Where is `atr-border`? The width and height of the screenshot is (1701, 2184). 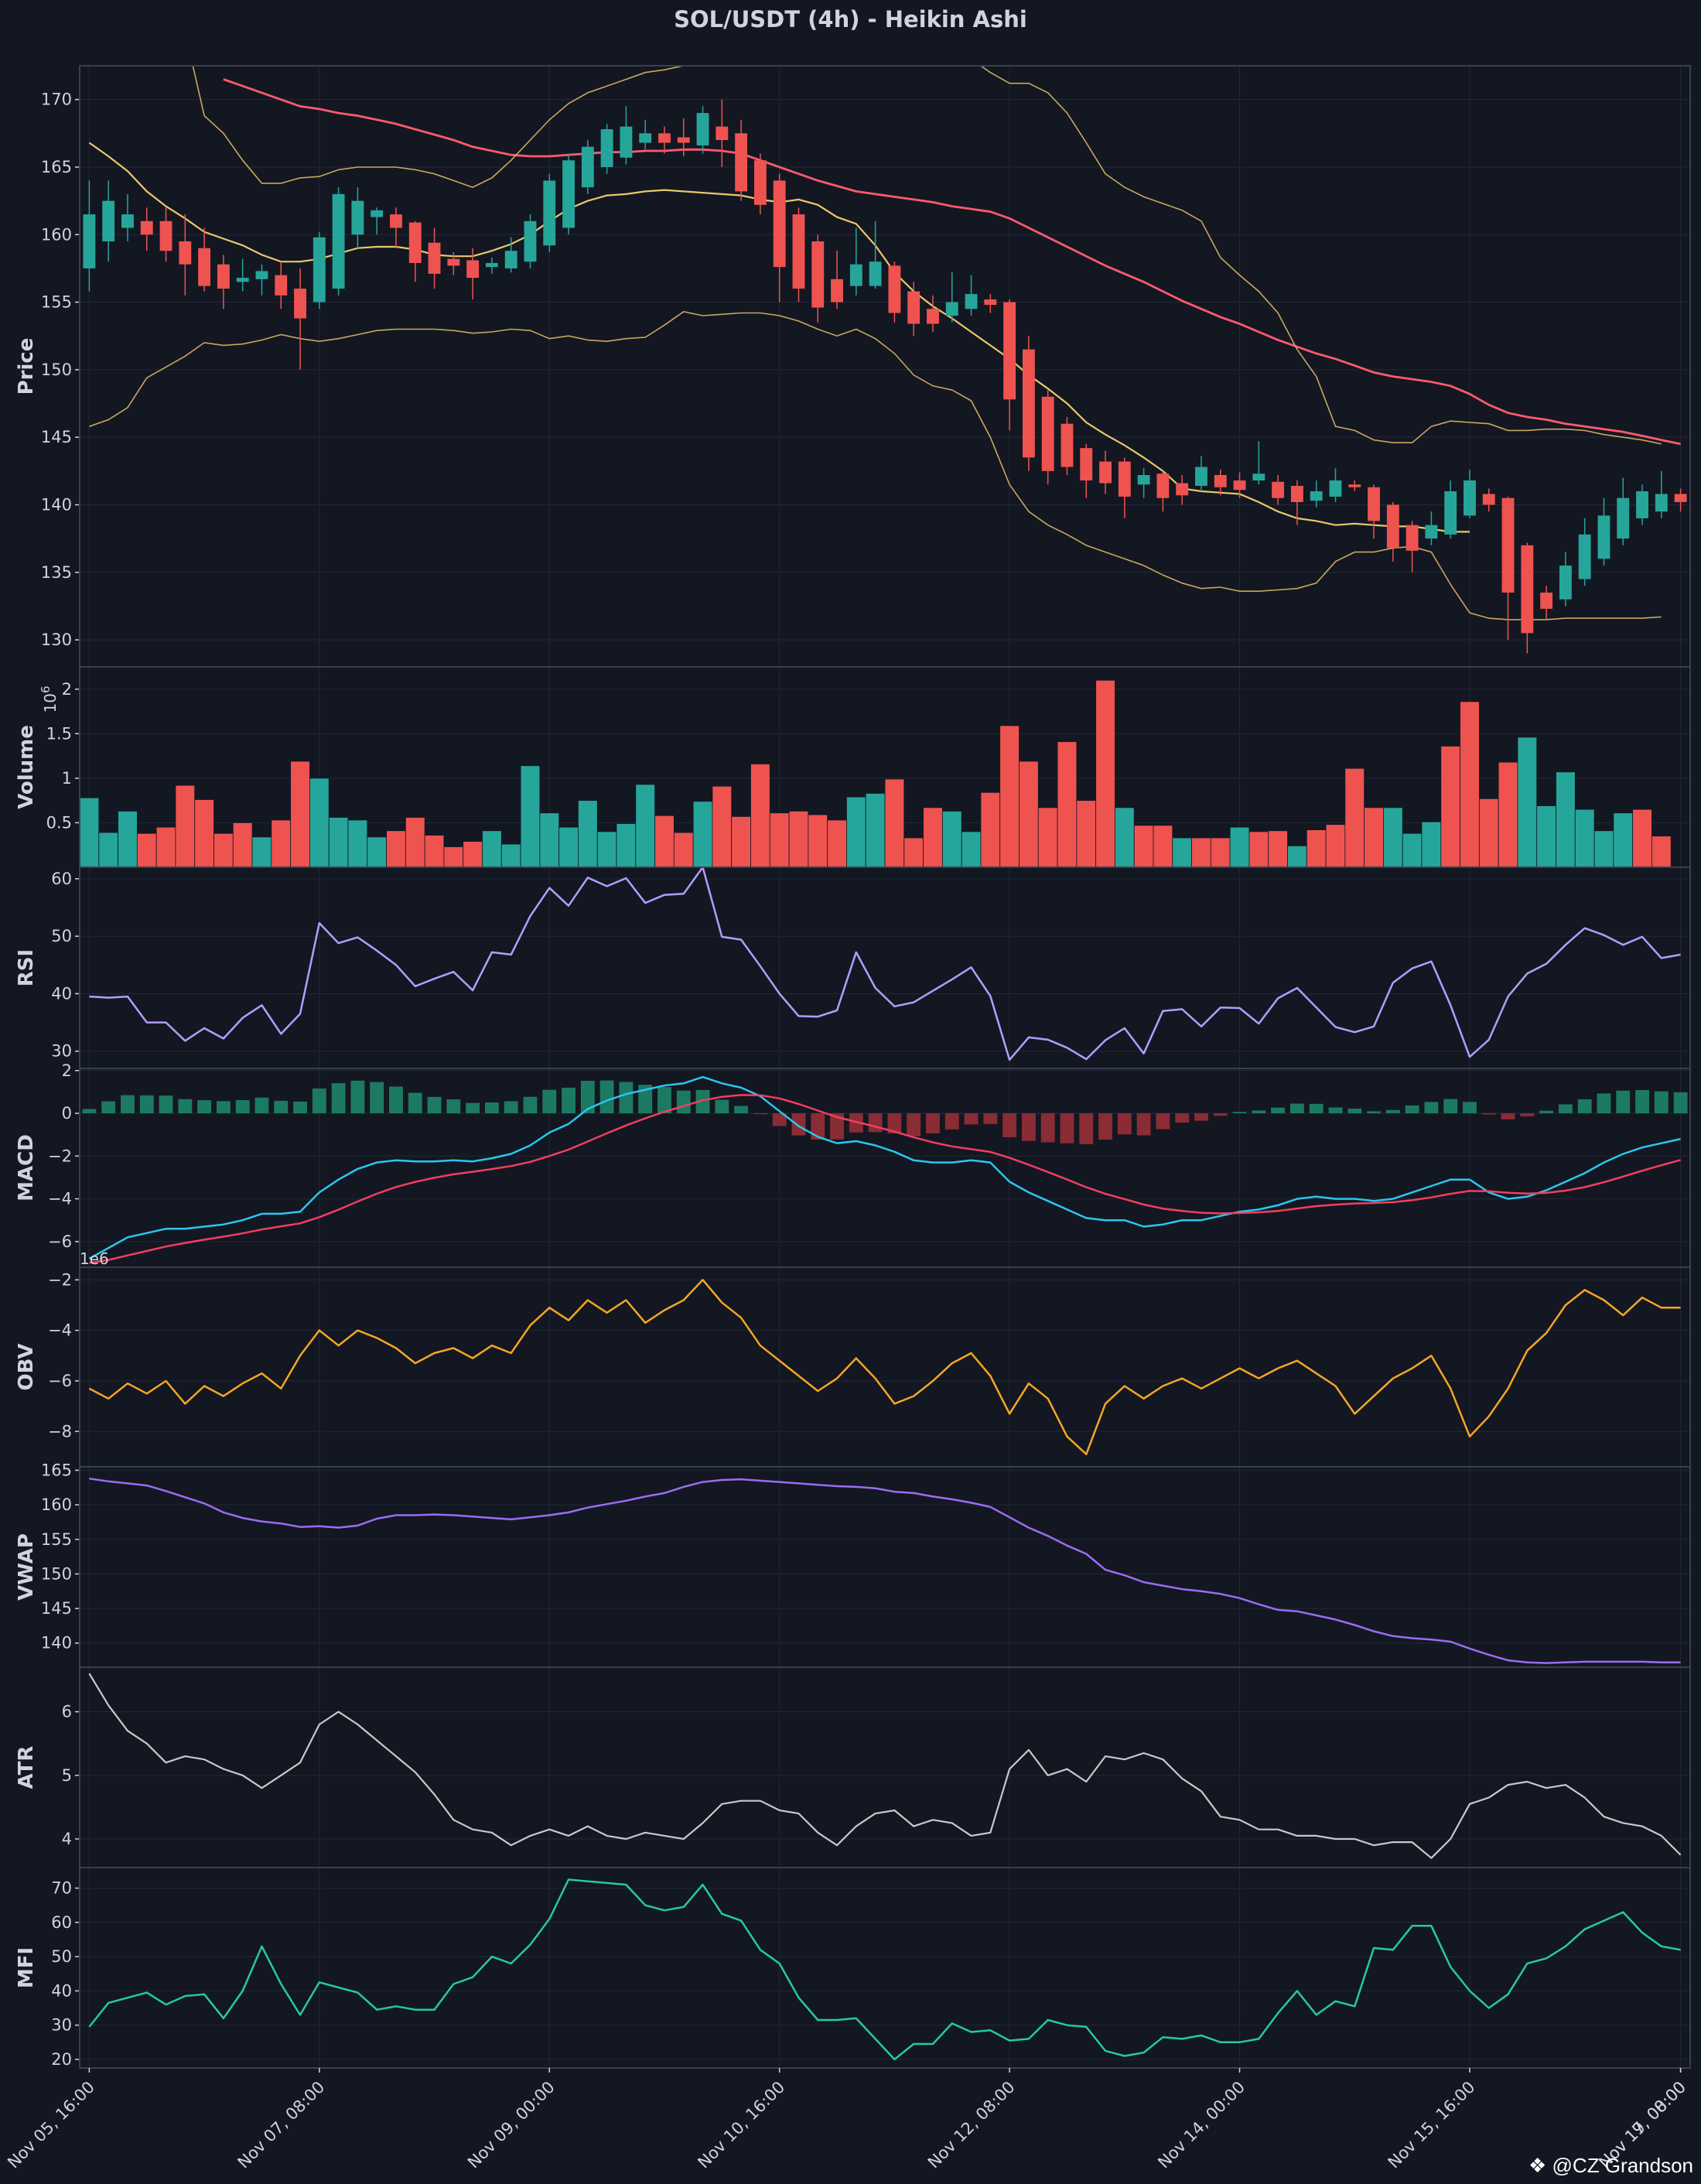
atr-border is located at coordinates (885, 1767).